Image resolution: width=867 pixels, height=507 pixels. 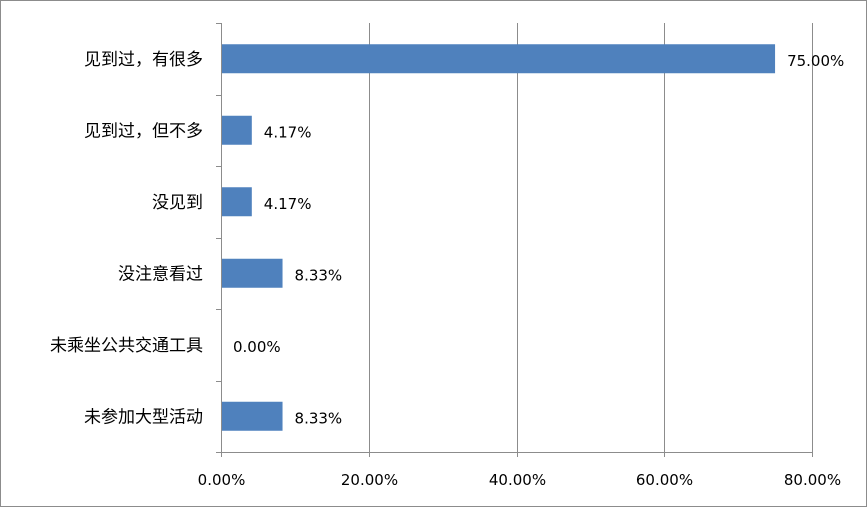 What do you see at coordinates (288, 132) in the screenshot?
I see `value-label-1: 4.17%` at bounding box center [288, 132].